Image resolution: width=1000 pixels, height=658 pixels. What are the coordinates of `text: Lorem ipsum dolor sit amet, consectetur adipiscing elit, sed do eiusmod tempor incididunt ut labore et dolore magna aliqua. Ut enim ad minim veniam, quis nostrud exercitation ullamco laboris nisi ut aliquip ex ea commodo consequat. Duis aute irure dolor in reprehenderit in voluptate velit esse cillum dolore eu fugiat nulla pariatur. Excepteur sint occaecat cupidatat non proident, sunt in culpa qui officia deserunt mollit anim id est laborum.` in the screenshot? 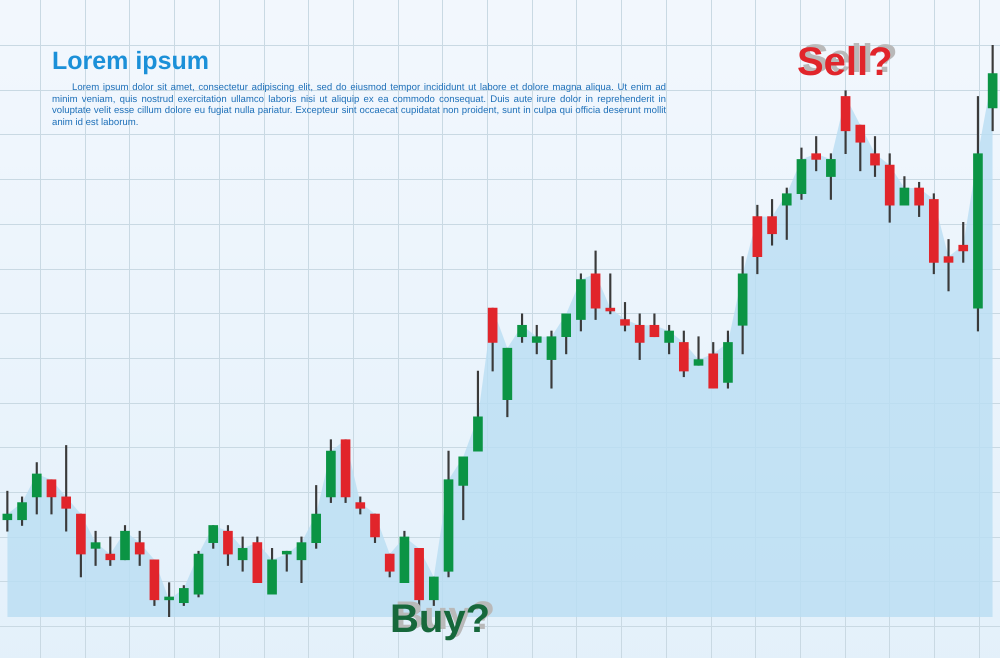 It's located at (359, 105).